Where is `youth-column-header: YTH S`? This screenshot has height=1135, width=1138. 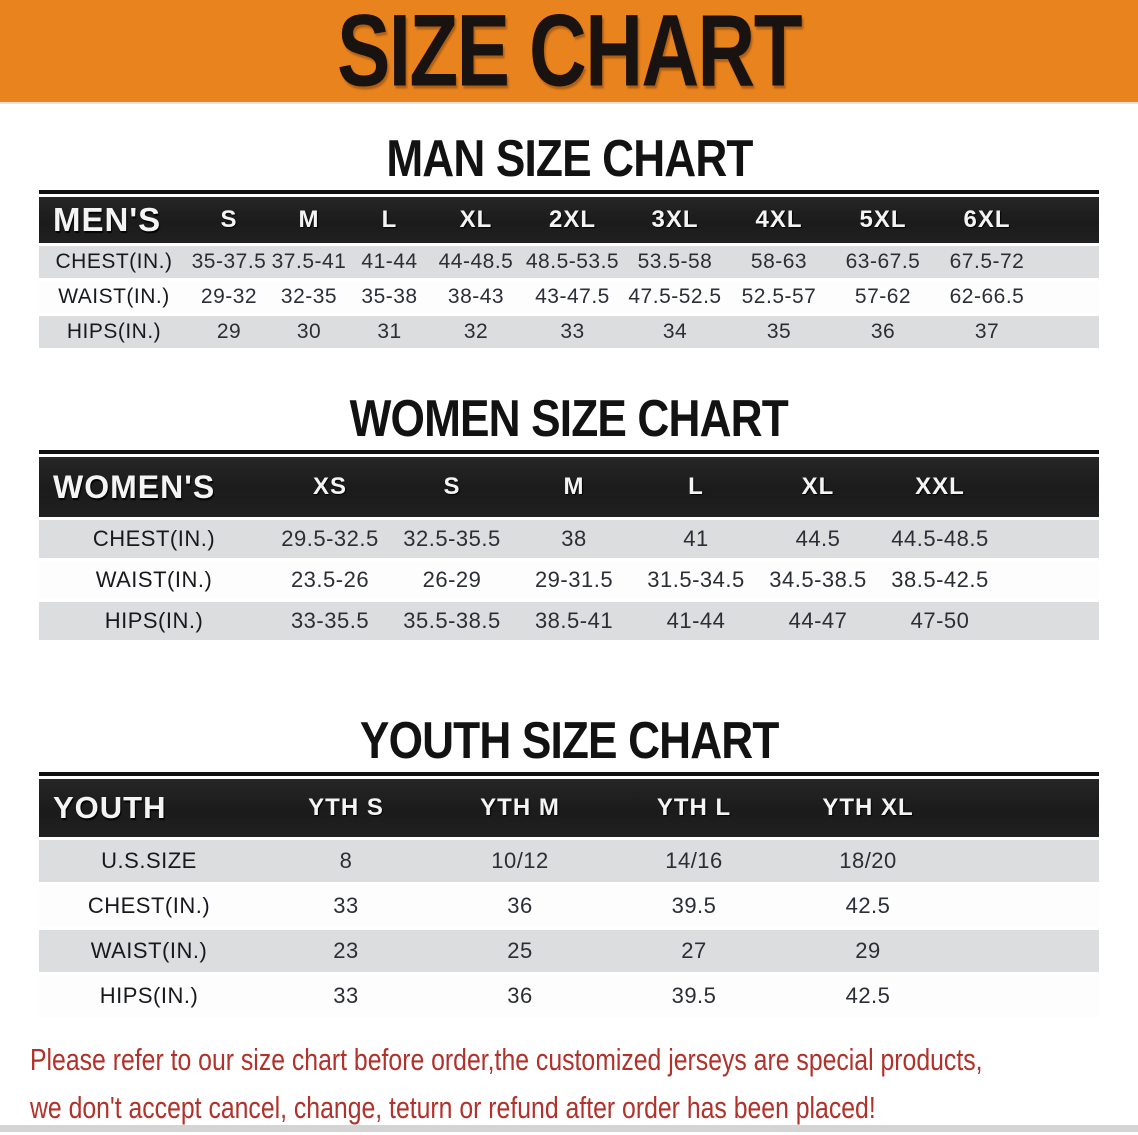 youth-column-header: YTH S is located at coordinates (346, 807).